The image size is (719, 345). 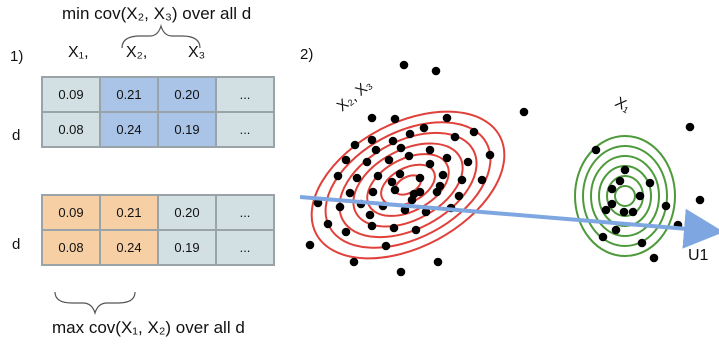 What do you see at coordinates (16, 135) in the screenshot?
I see `row-label-d-top: d` at bounding box center [16, 135].